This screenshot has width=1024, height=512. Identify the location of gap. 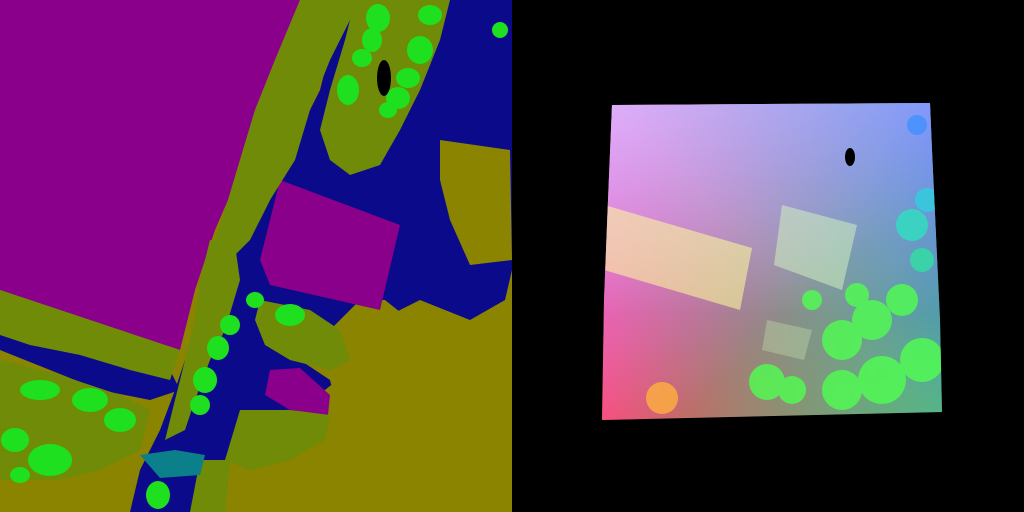
(850, 157).